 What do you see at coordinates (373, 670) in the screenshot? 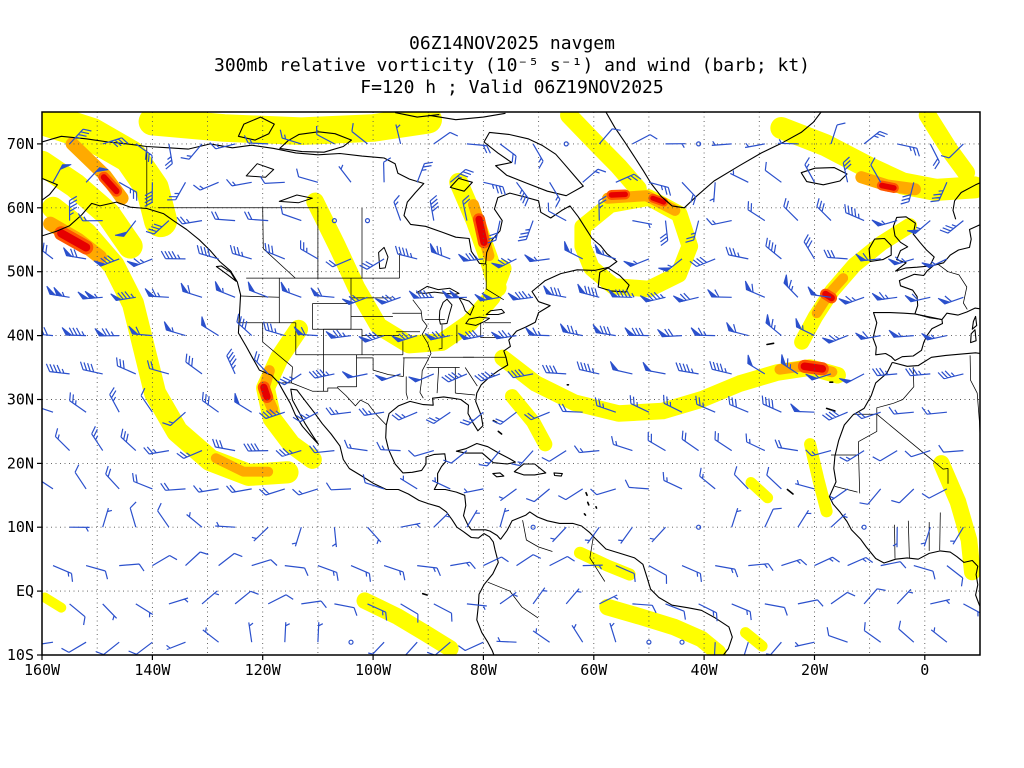
I see `lon-axis-label: 100W` at bounding box center [373, 670].